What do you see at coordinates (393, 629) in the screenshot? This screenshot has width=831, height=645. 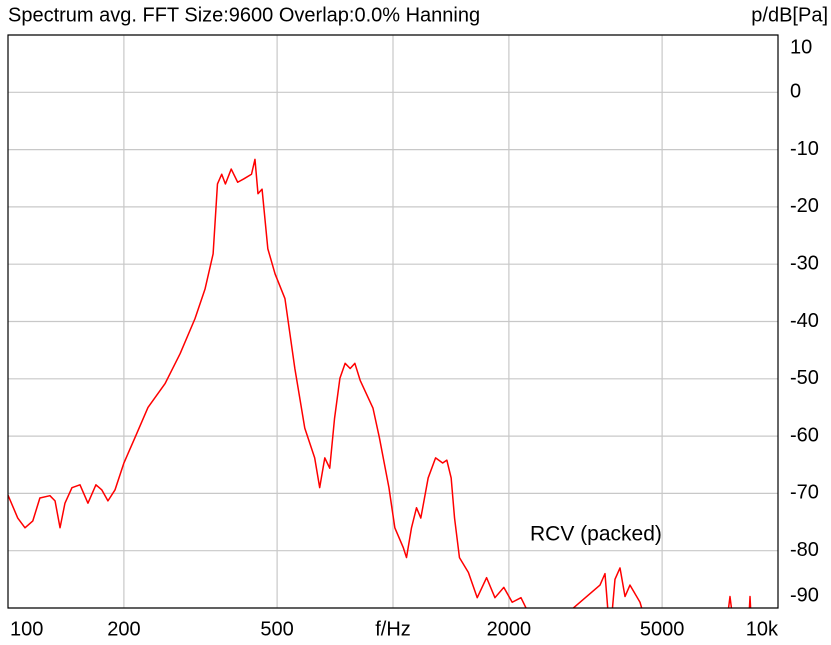 I see `x-tick-label: f/Hz` at bounding box center [393, 629].